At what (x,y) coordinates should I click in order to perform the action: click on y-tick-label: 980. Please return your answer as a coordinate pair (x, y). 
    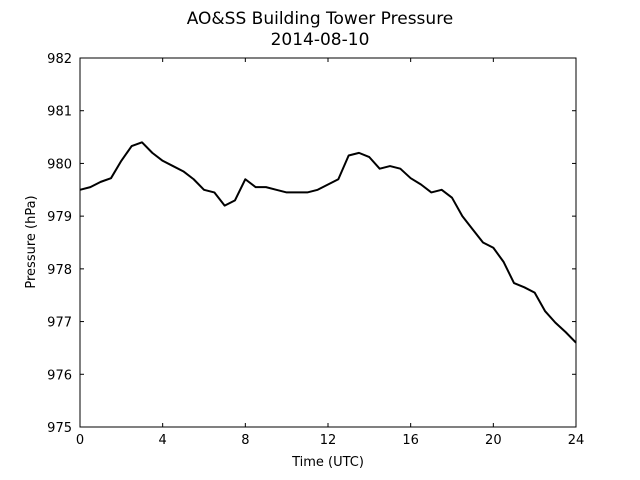
    Looking at the image, I should click on (59, 164).